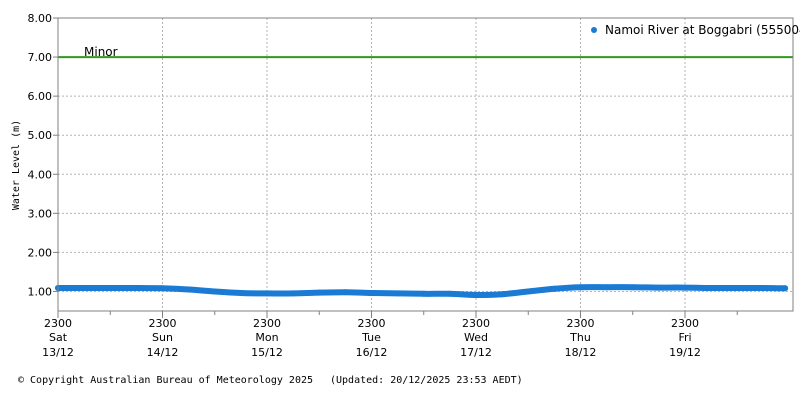 Image resolution: width=800 pixels, height=400 pixels. Describe the element at coordinates (371, 337) in the screenshot. I see `x-tick-day: Tue` at that location.